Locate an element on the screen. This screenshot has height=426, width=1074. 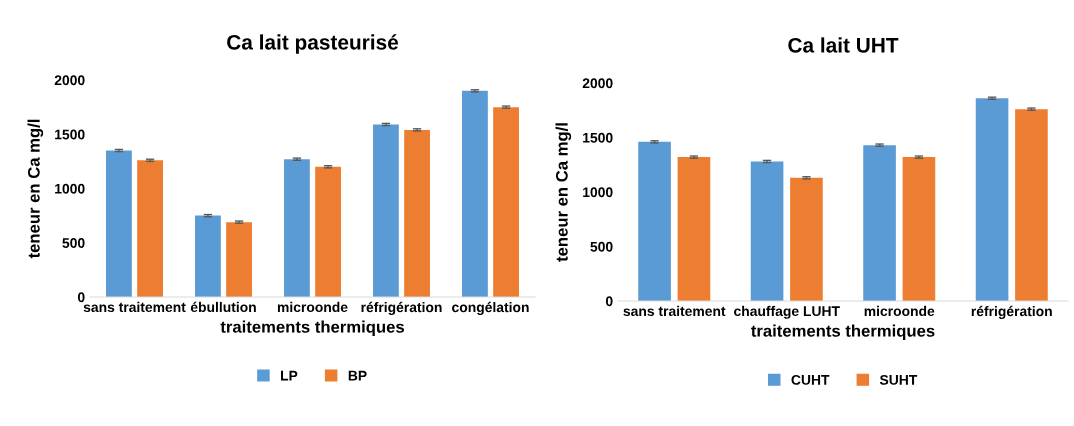
x-tick-label: congélation is located at coordinates (490, 308).